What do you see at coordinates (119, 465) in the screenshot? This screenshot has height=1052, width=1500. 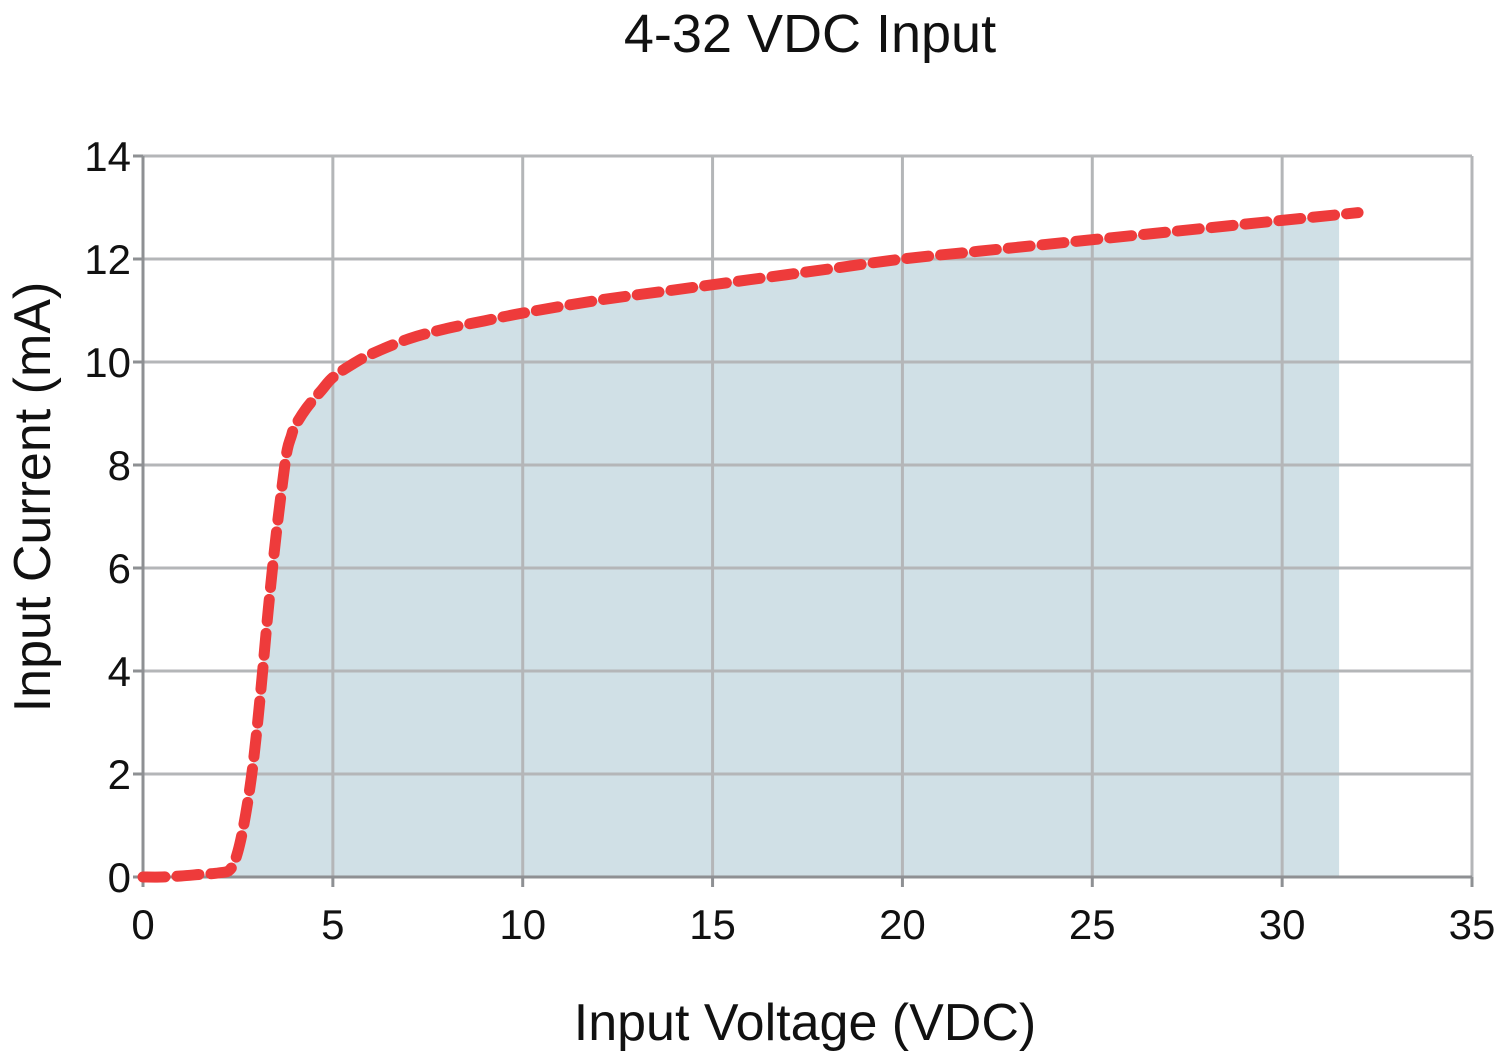 I see `y-tick-label: 8` at bounding box center [119, 465].